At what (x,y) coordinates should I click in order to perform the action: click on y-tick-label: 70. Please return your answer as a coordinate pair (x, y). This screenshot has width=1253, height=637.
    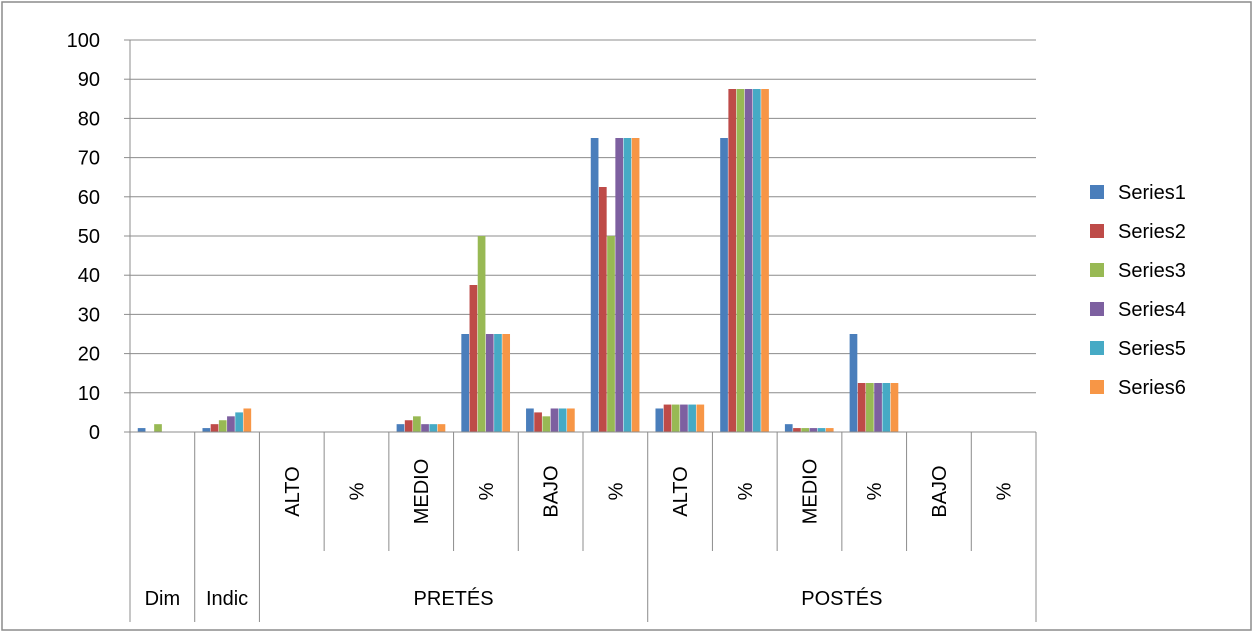
    Looking at the image, I should click on (89, 159).